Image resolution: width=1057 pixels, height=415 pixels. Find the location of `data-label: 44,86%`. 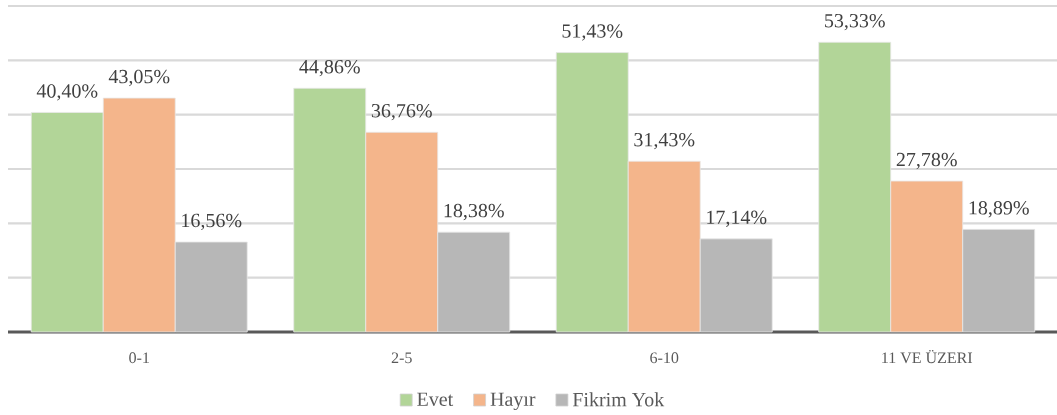

data-label: 44,86% is located at coordinates (329, 68).